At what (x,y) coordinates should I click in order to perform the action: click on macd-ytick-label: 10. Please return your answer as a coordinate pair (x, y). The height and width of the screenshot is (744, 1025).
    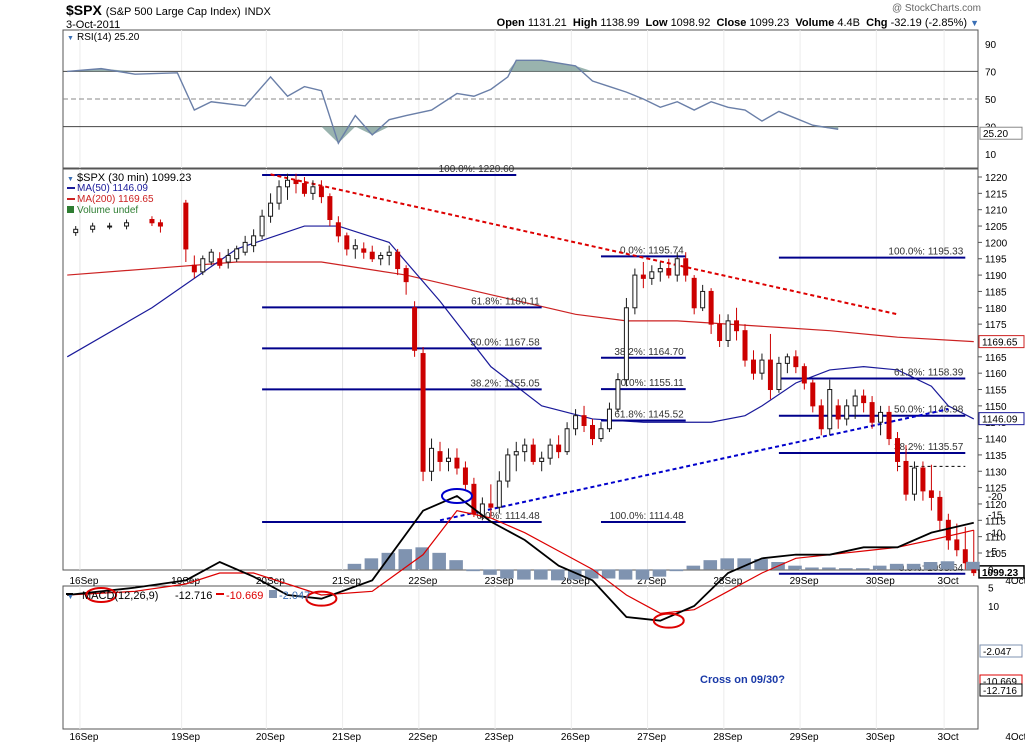
    Looking at the image, I should click on (994, 607).